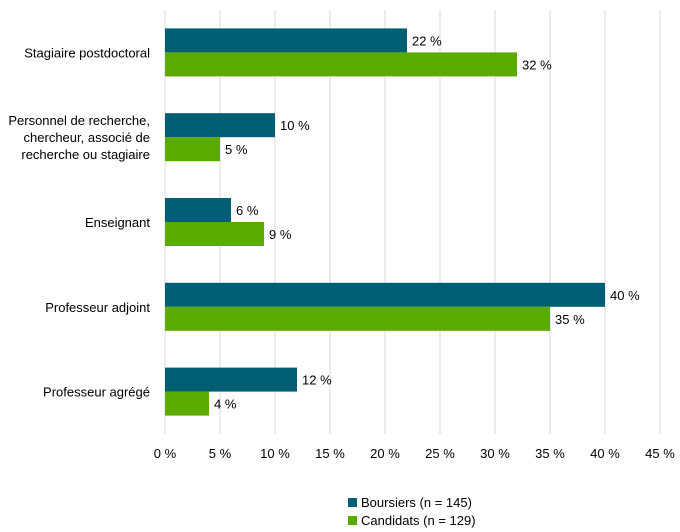 The image size is (680, 532). What do you see at coordinates (330, 453) in the screenshot?
I see `x-tick-label: 15 %` at bounding box center [330, 453].